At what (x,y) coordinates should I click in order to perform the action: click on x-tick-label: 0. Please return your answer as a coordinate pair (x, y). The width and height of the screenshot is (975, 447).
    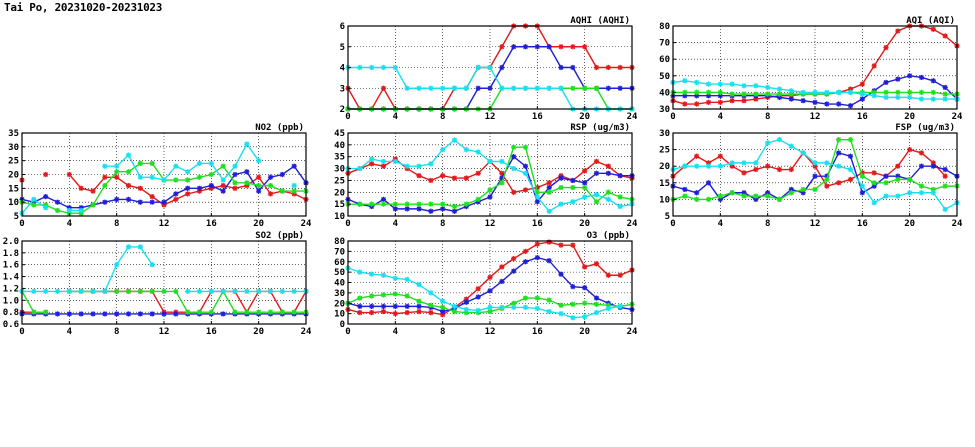
    Looking at the image, I should click on (672, 117).